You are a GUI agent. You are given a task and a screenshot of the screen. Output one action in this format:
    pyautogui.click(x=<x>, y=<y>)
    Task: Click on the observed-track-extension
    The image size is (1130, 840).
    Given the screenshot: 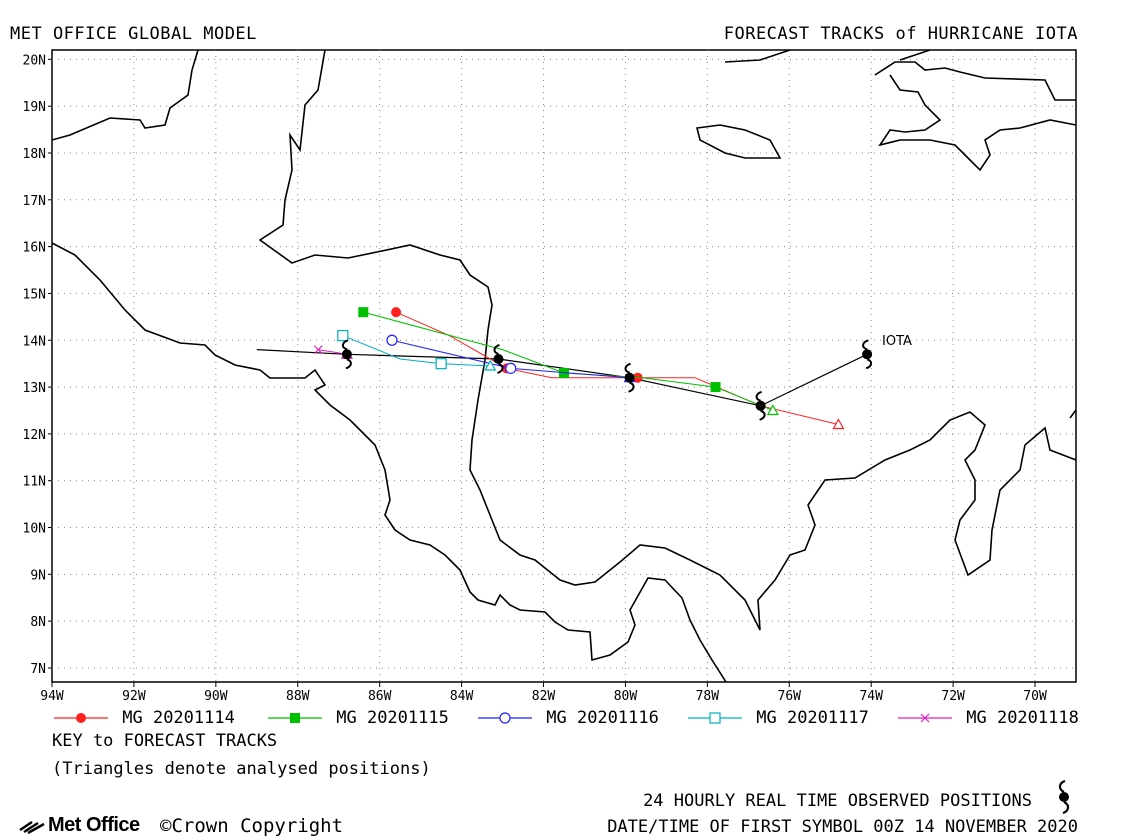 What is the action you would take?
    pyautogui.click(x=301, y=352)
    